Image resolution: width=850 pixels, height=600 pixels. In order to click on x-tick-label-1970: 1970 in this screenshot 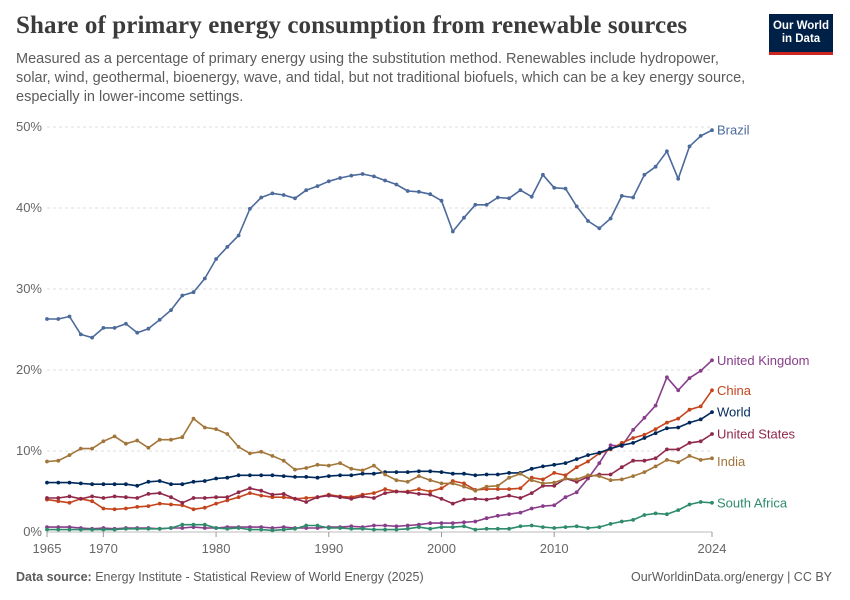, I will do `click(103, 548)`.